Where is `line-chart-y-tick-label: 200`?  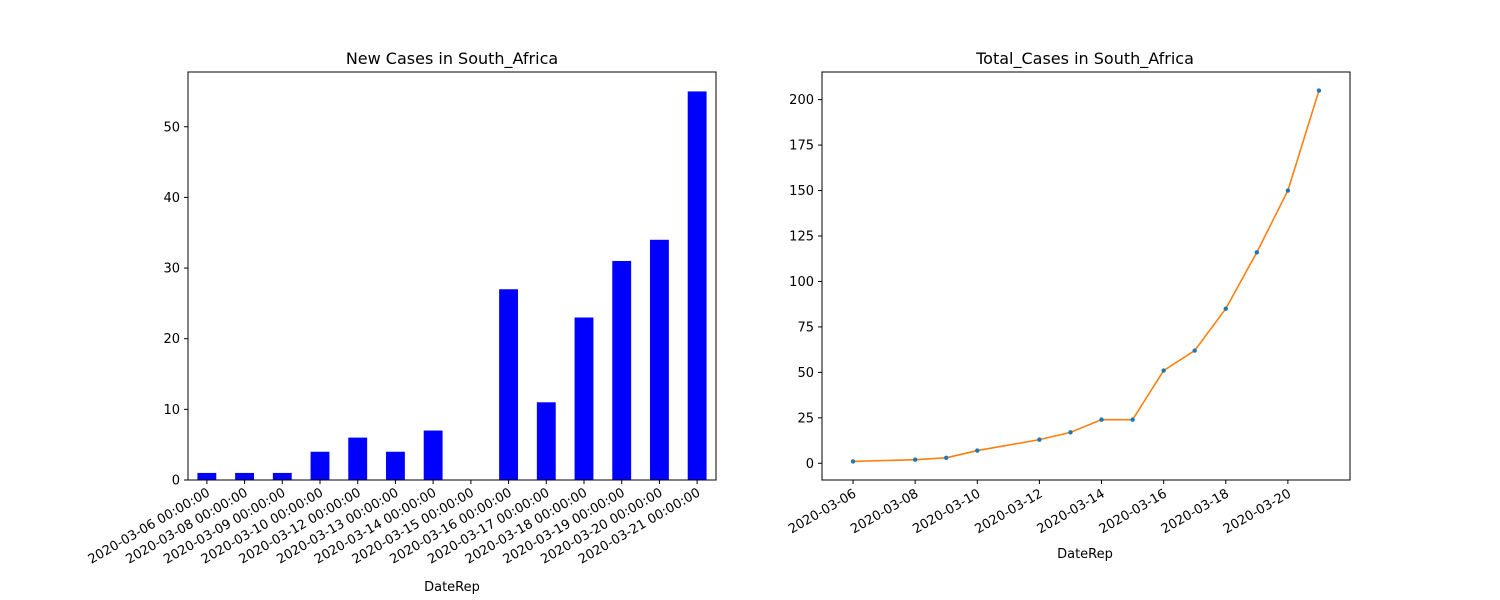
line-chart-y-tick-label: 200 is located at coordinates (801, 100).